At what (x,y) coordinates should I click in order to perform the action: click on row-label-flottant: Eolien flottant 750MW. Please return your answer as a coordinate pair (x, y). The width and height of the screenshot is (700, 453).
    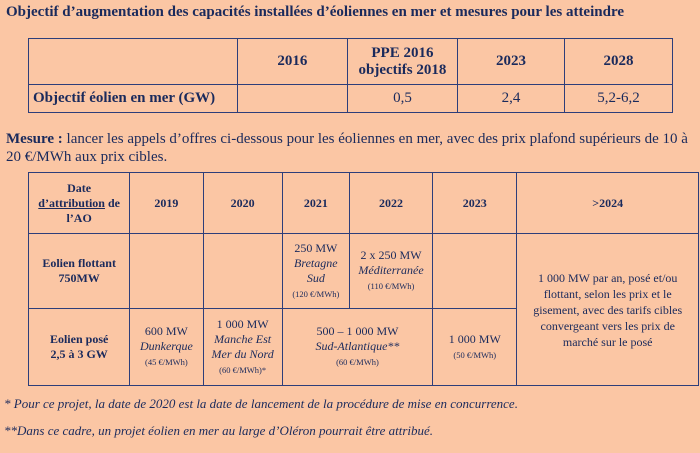
    Looking at the image, I should click on (79, 271).